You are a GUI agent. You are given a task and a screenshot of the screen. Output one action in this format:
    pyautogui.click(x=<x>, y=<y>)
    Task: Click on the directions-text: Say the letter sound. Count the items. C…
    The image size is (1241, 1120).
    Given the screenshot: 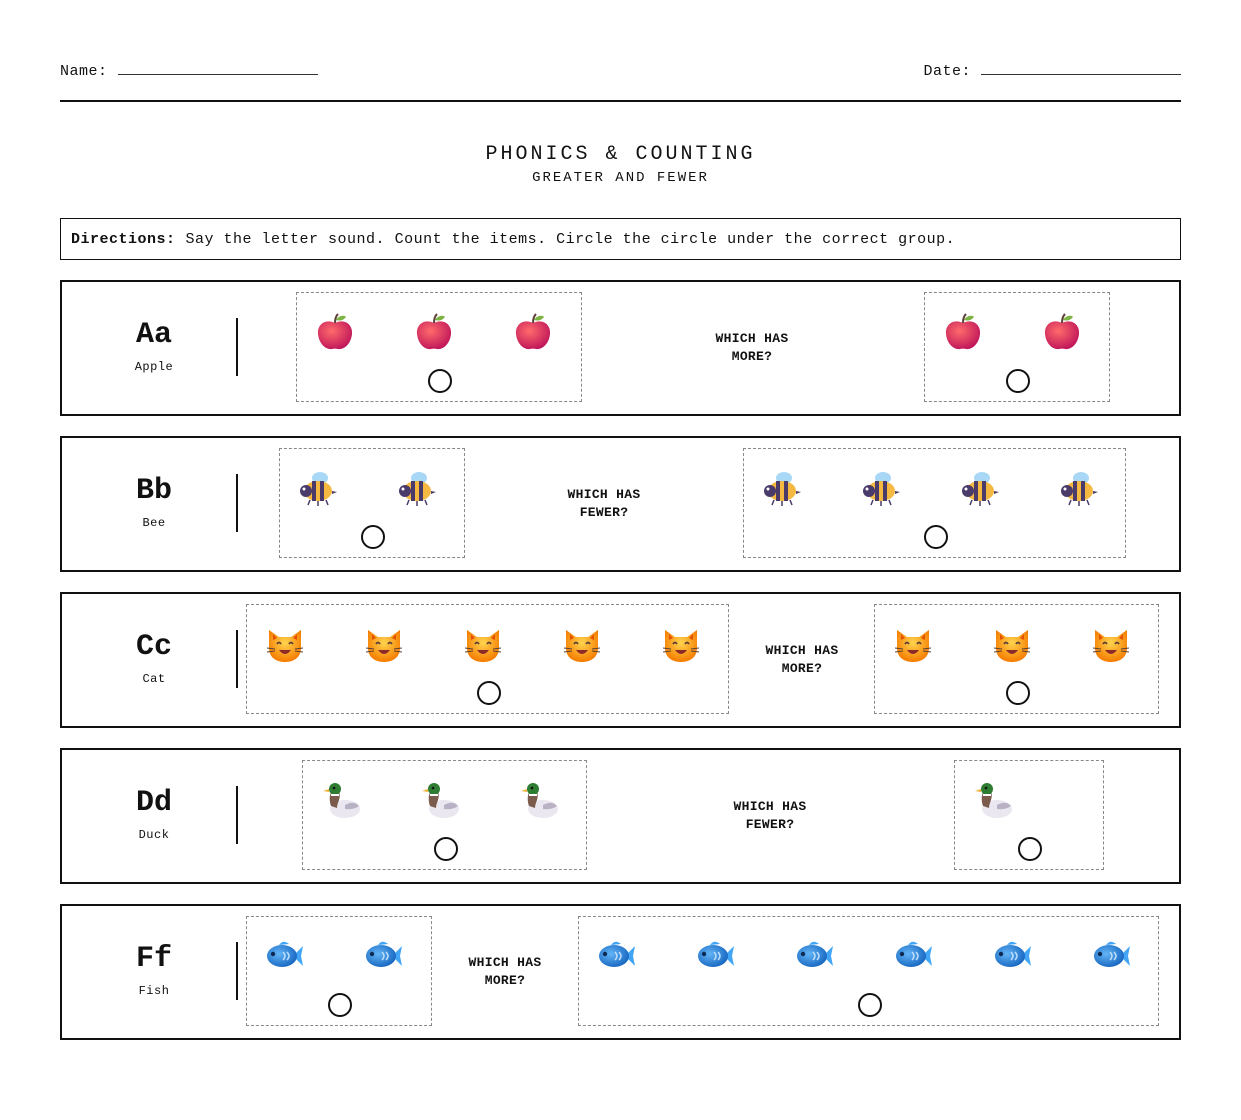 What is the action you would take?
    pyautogui.click(x=570, y=239)
    